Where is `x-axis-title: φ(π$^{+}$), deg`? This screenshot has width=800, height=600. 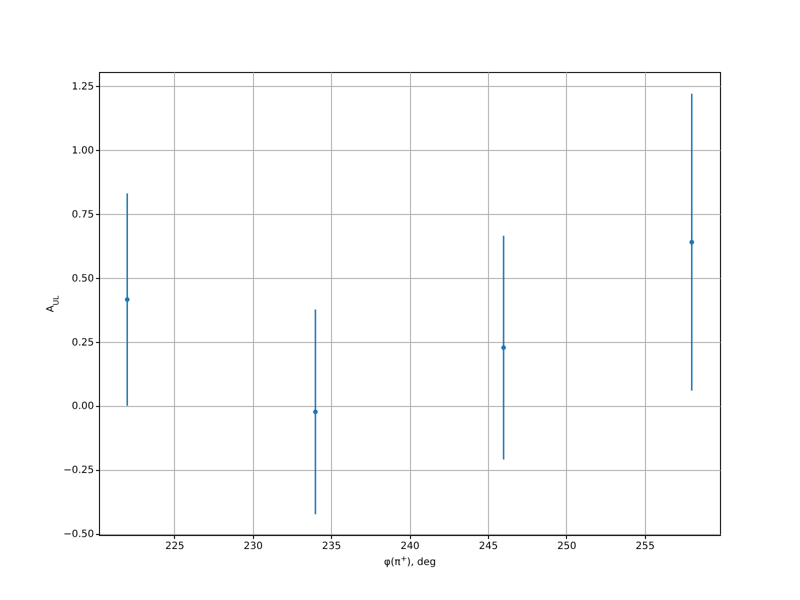
x-axis-title: φ(π$^{+}$), deg is located at coordinates (410, 561).